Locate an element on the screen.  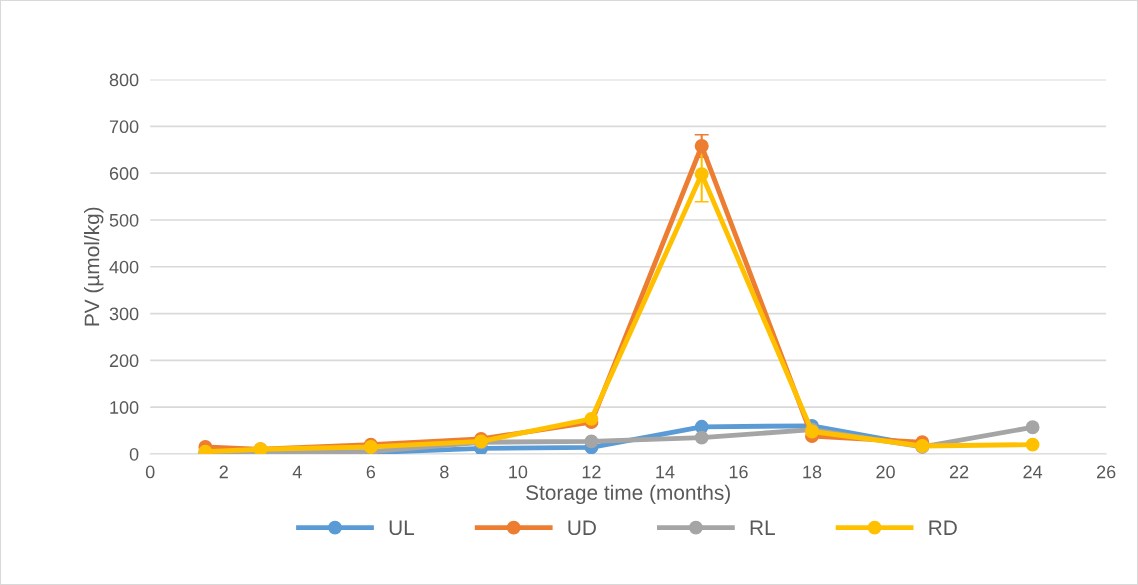
x-tick-label: 6 is located at coordinates (371, 472).